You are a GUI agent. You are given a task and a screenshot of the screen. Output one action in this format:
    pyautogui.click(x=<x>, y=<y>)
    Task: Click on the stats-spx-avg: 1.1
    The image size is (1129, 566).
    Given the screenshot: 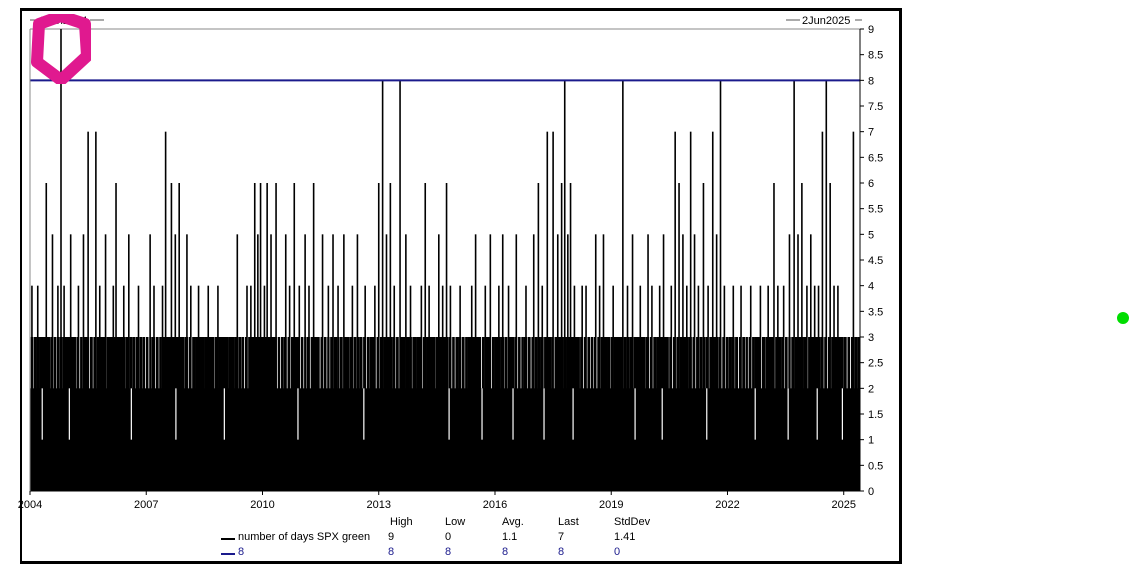 What is the action you would take?
    pyautogui.click(x=510, y=537)
    